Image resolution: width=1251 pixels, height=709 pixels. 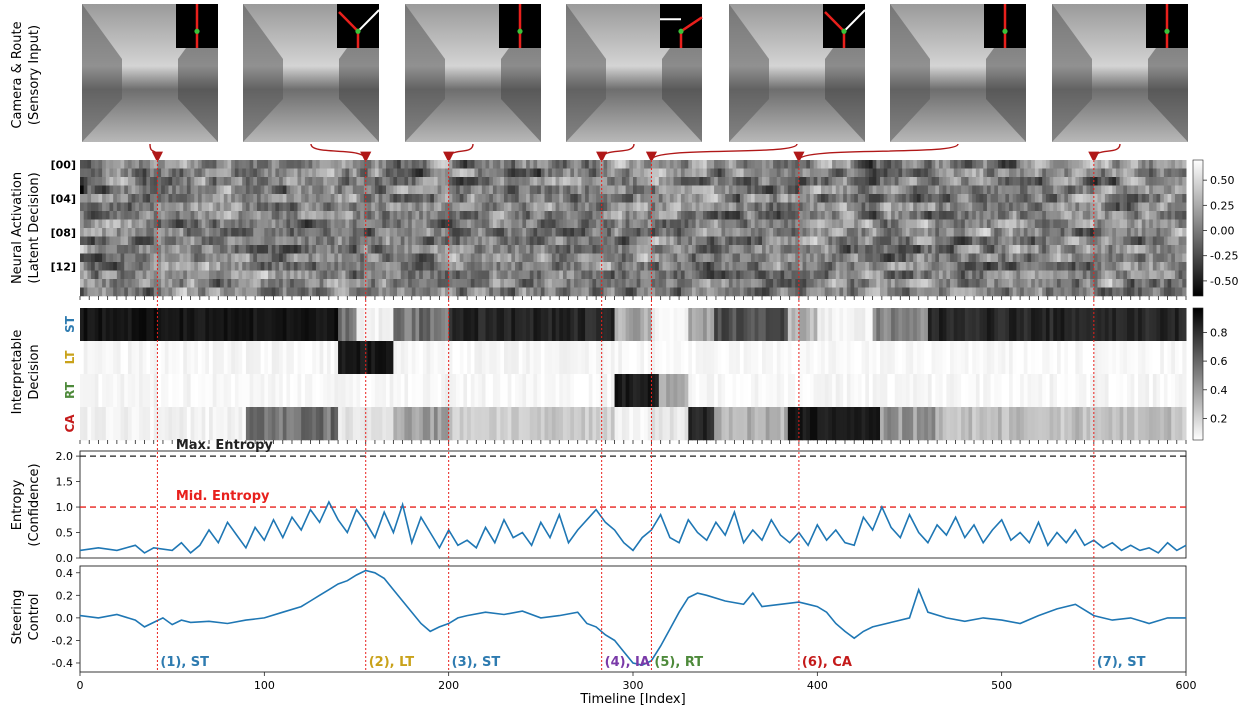 I want to click on route-line-alt, so click(x=854, y=20).